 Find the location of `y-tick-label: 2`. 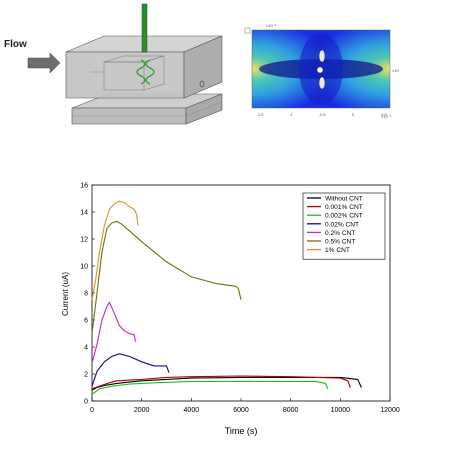

y-tick-label: 2 is located at coordinates (86, 375).